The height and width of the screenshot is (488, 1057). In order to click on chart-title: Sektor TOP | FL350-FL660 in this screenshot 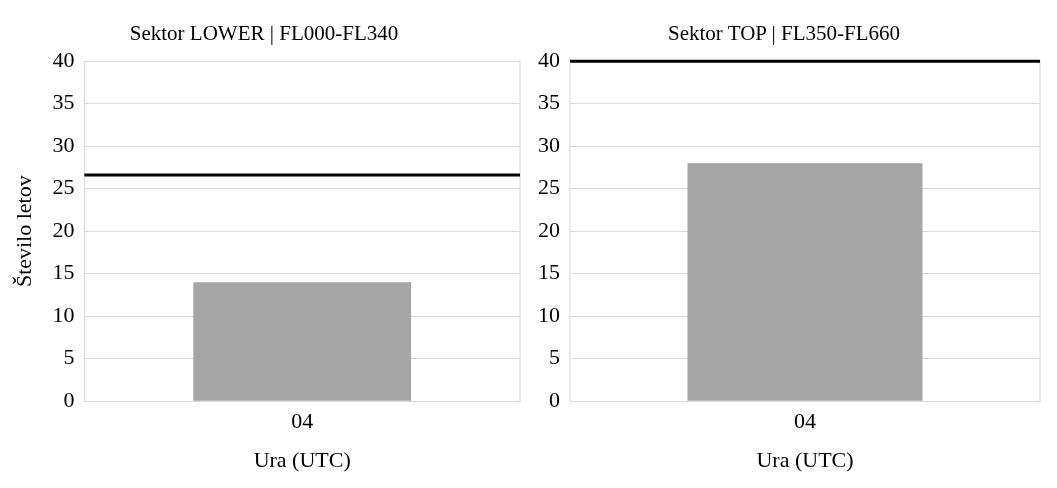, I will do `click(784, 33)`.